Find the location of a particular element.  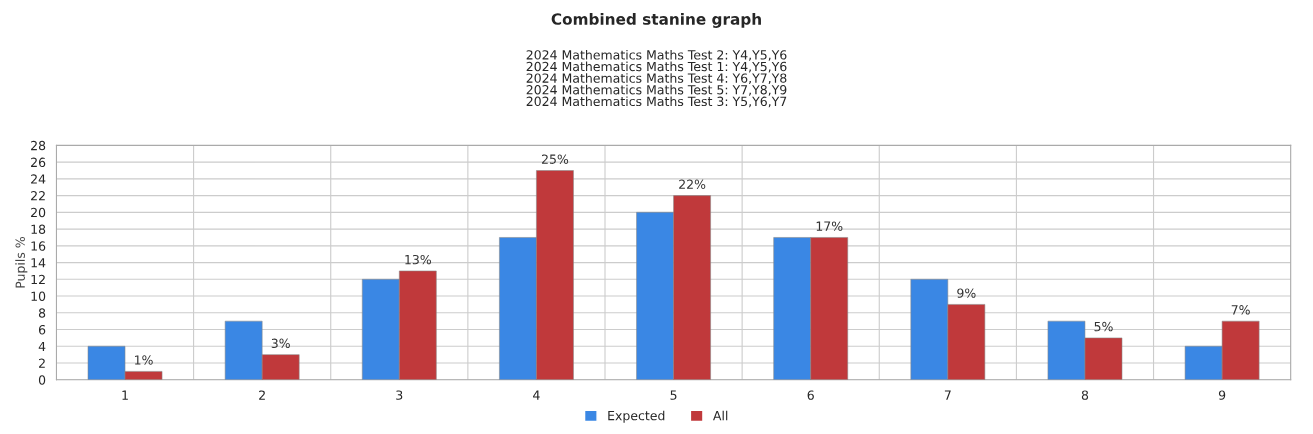

x-tick-label: 9 is located at coordinates (1222, 395).